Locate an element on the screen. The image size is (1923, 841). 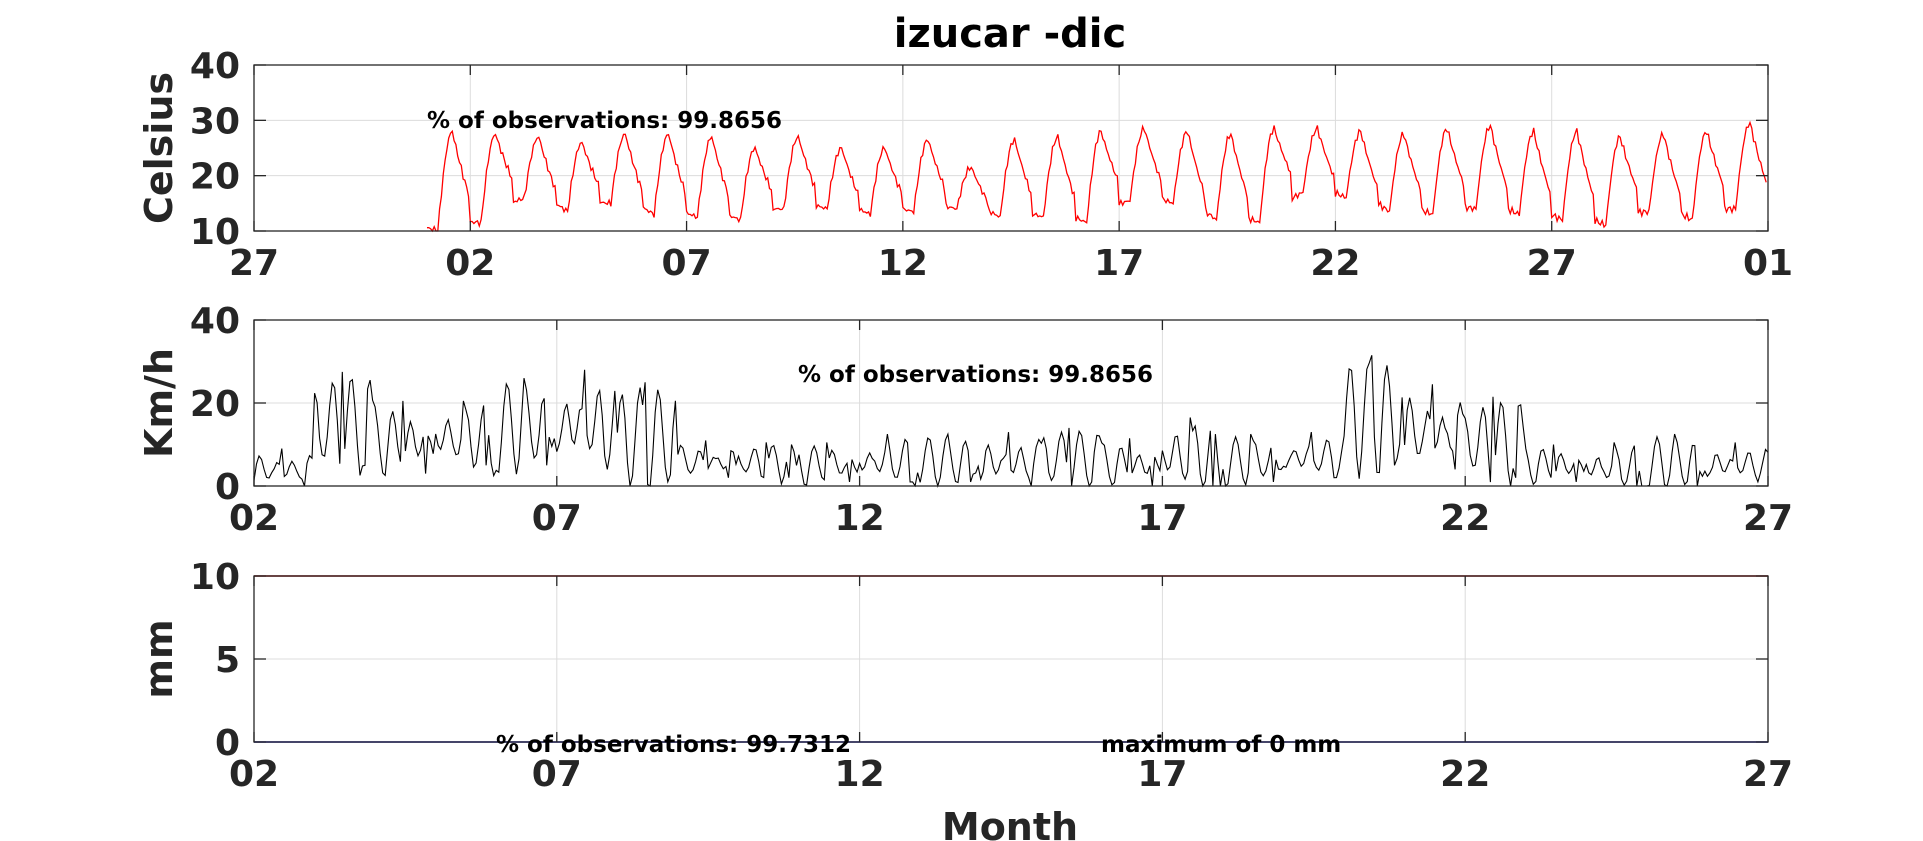
precipitation-x-tick-label: 22 is located at coordinates (1465, 774).